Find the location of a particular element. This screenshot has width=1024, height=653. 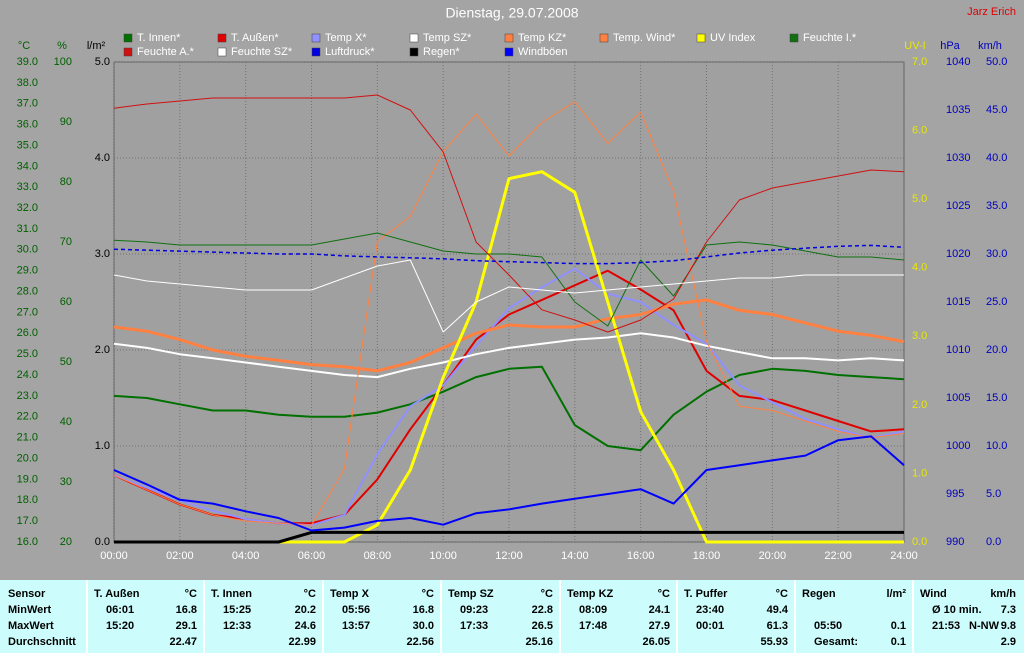

y-tick-label: 30 is located at coordinates (66, 482).